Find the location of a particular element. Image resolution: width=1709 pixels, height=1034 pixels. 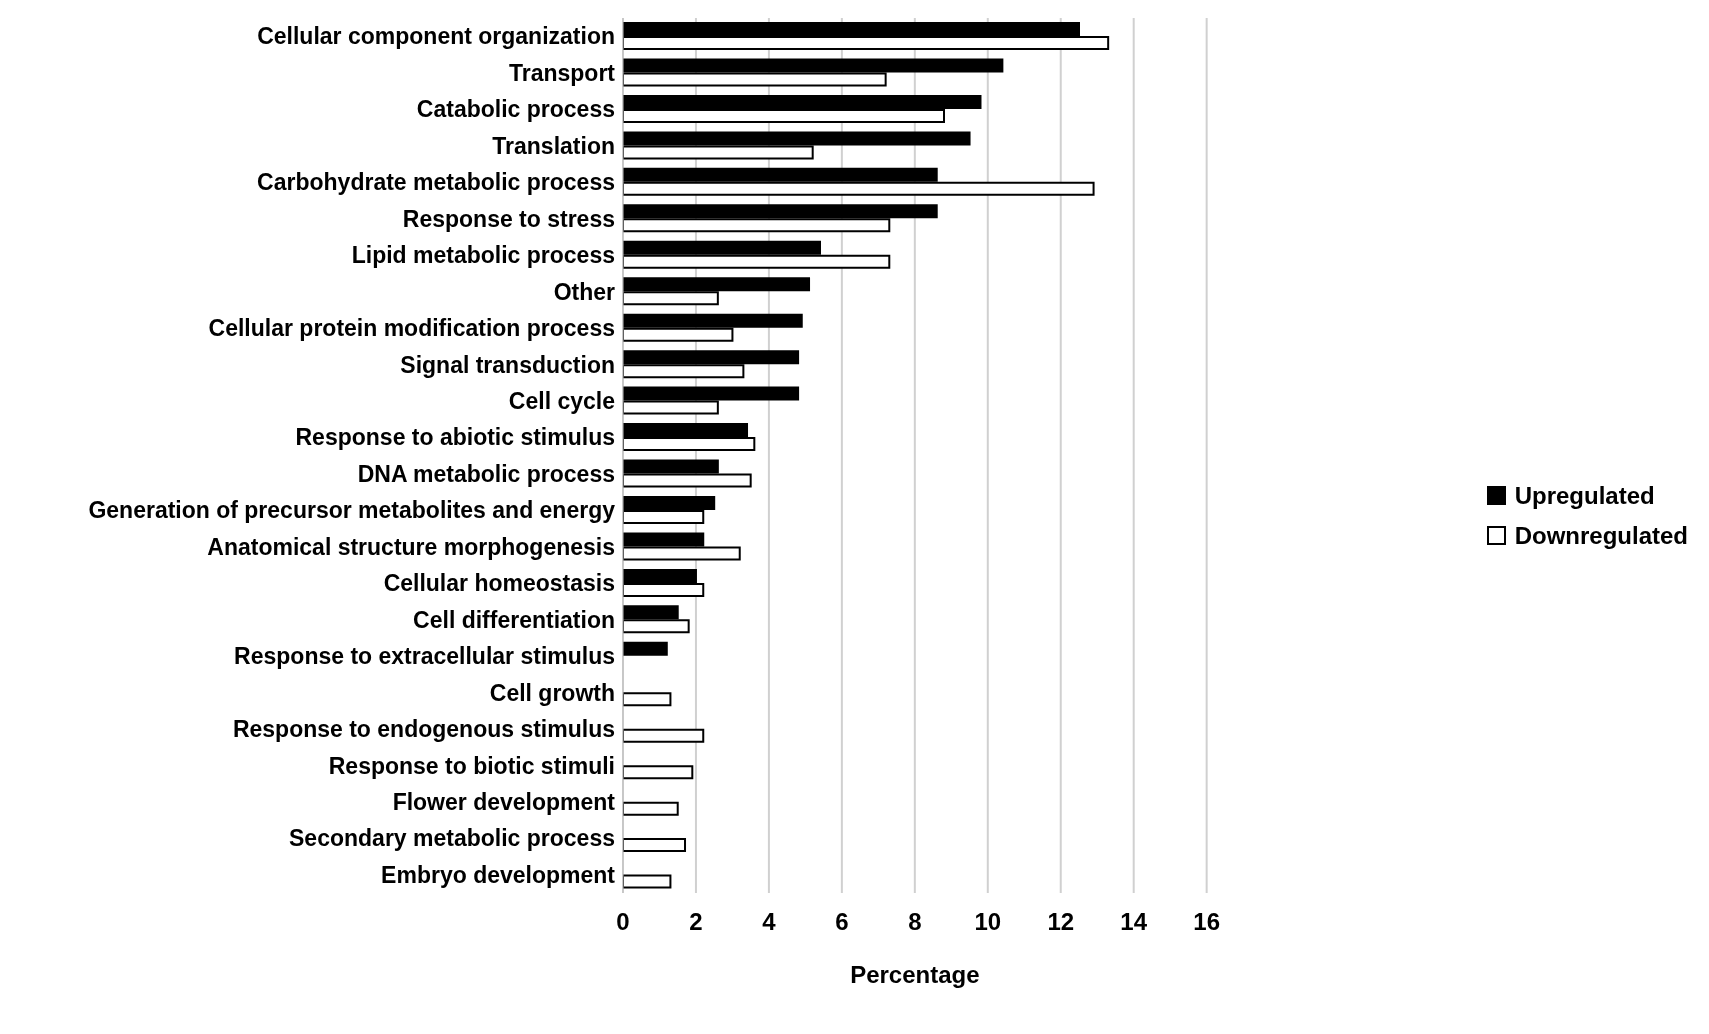

x-tick-label: 16 is located at coordinates (1207, 922).